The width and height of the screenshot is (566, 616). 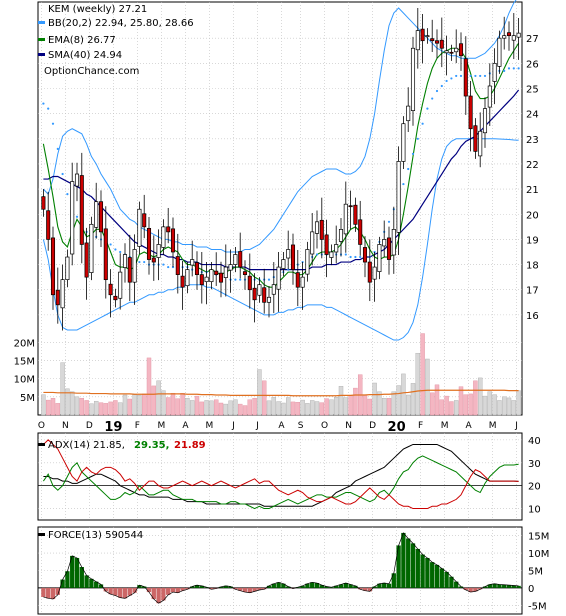 I want to click on minus-di-value: 21.89, so click(x=190, y=445).